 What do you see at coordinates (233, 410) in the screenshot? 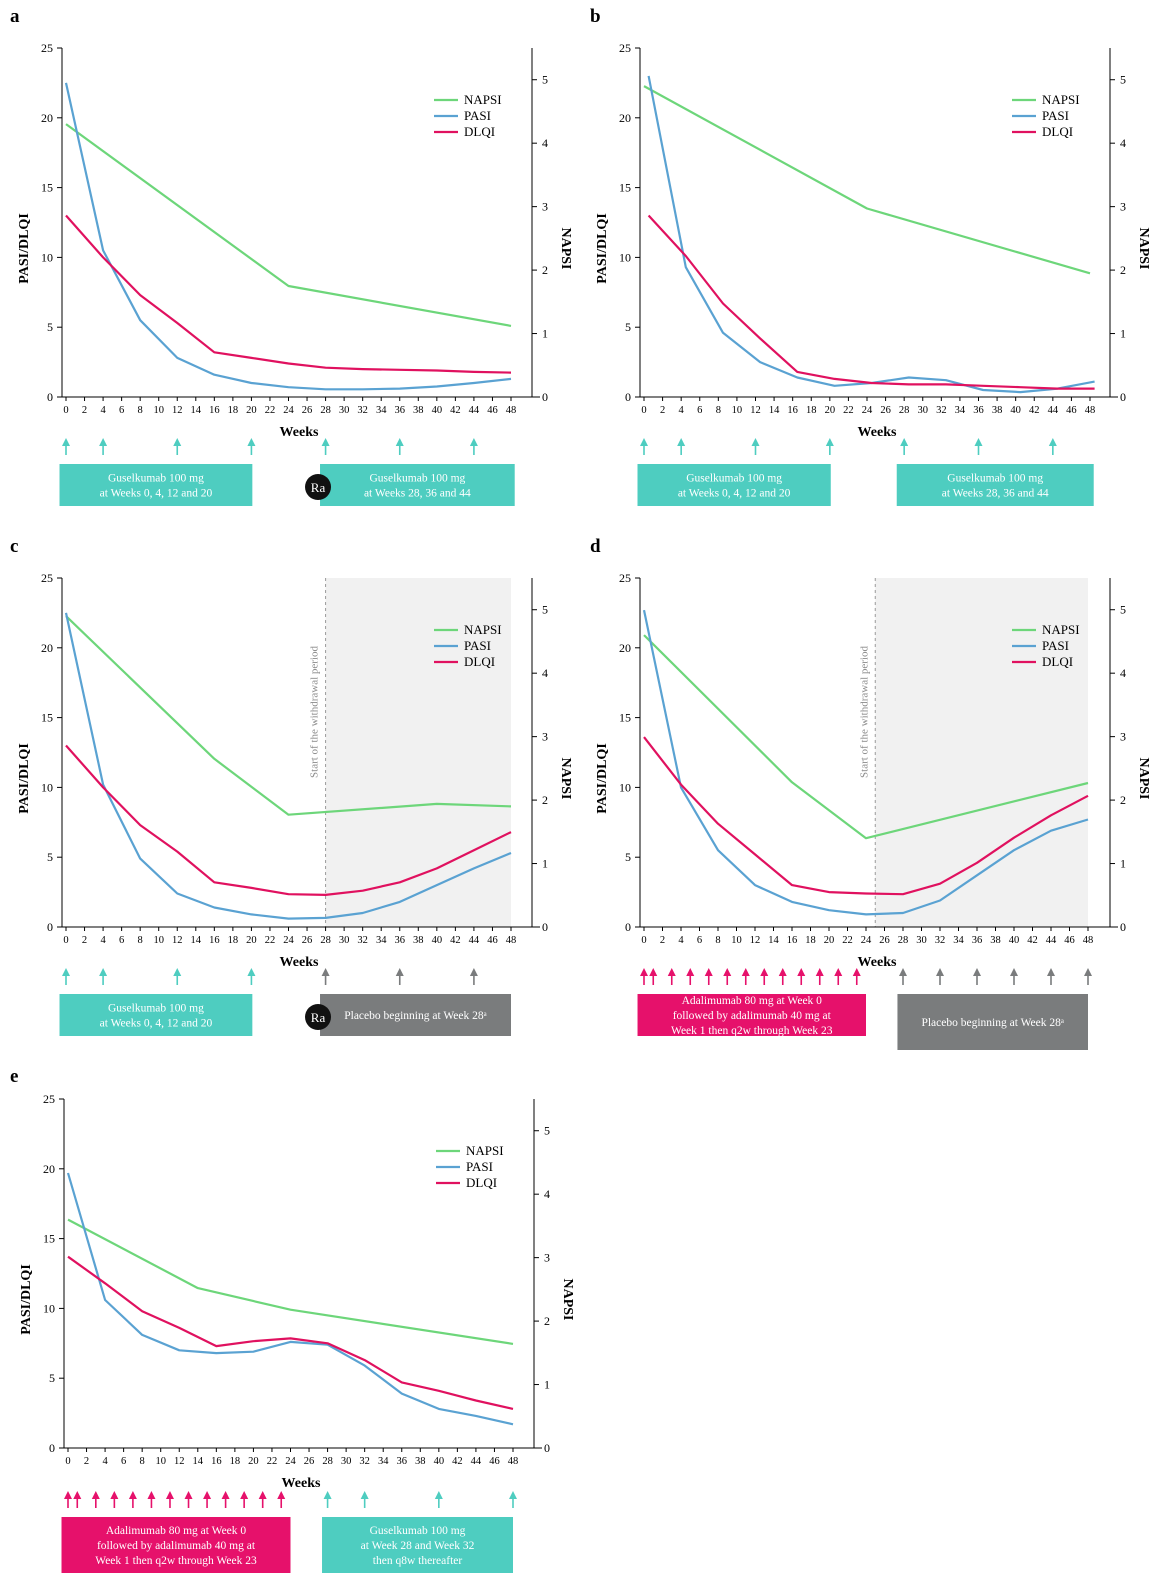
I see `x-tick-label: 18` at bounding box center [233, 410].